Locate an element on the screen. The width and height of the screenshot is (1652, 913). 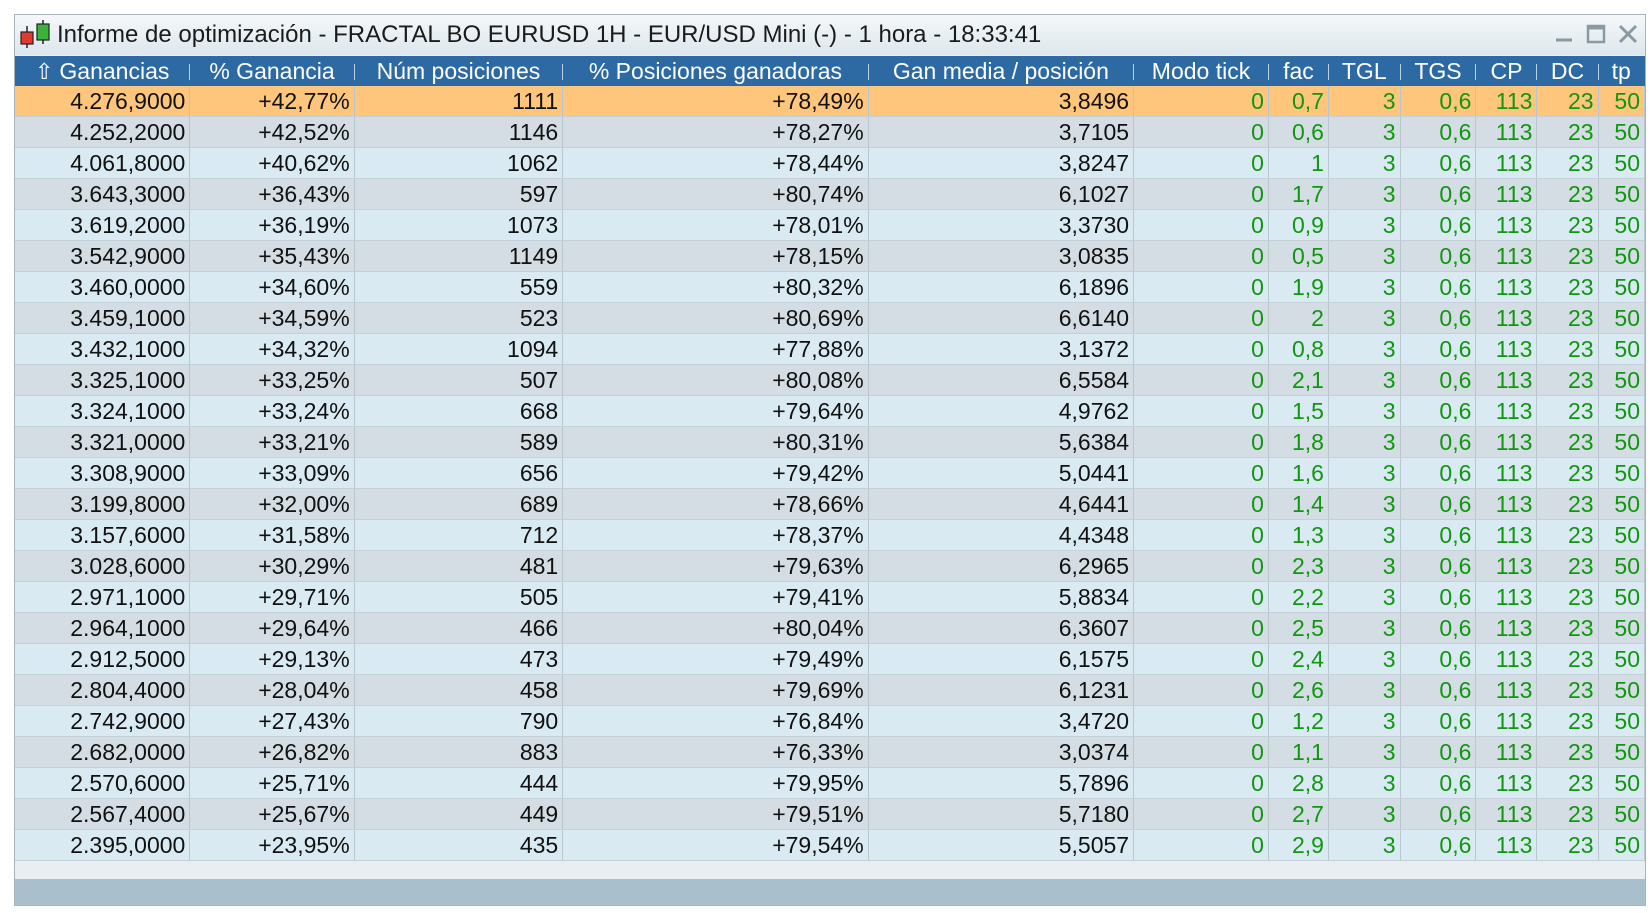
table-cell: 3,3730 is located at coordinates (1001, 225).